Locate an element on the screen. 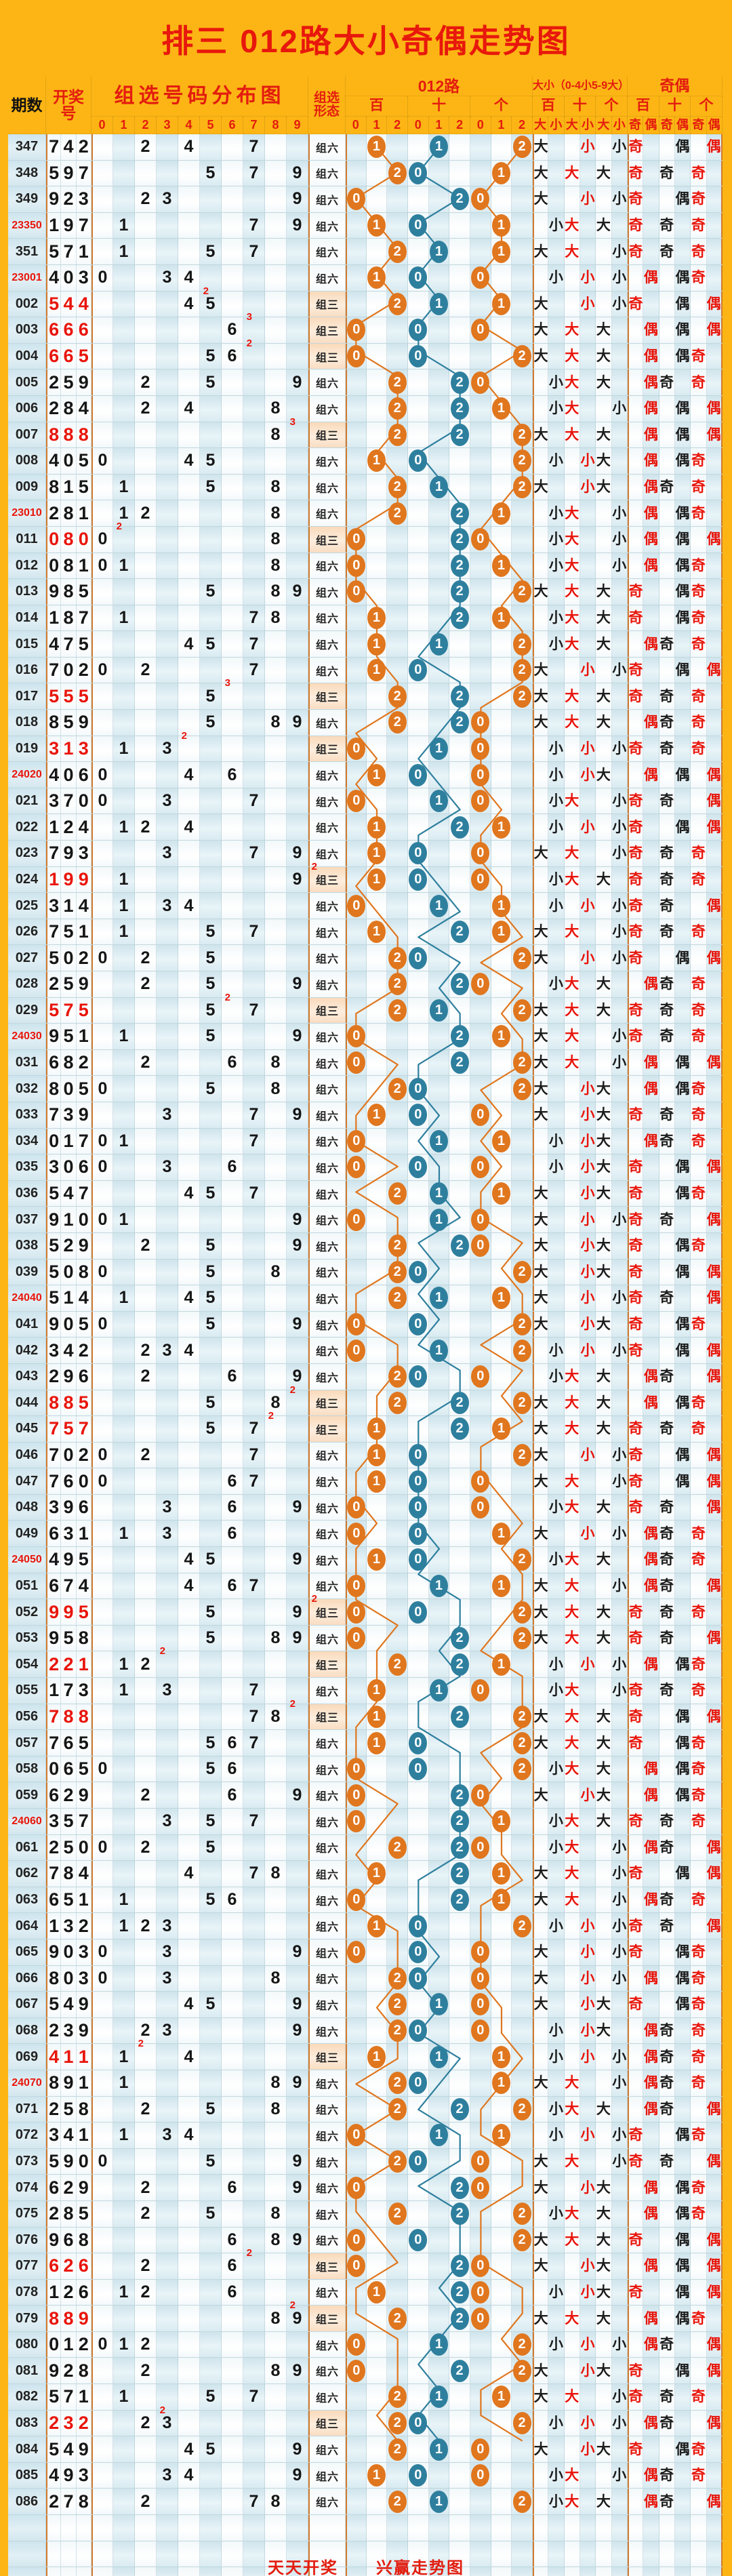 The image size is (732, 2576). distribution-digit: 5 is located at coordinates (211, 1403).